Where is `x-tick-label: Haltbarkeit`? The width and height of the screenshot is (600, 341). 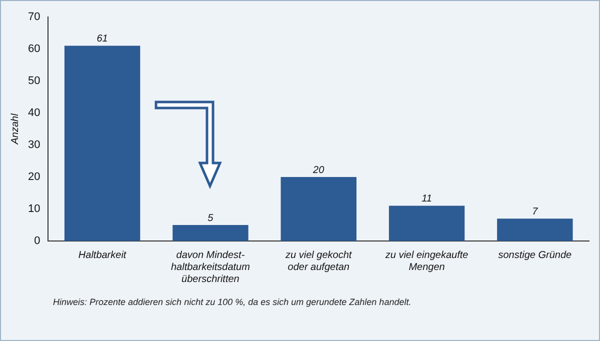 x-tick-label: Haltbarkeit is located at coordinates (103, 255).